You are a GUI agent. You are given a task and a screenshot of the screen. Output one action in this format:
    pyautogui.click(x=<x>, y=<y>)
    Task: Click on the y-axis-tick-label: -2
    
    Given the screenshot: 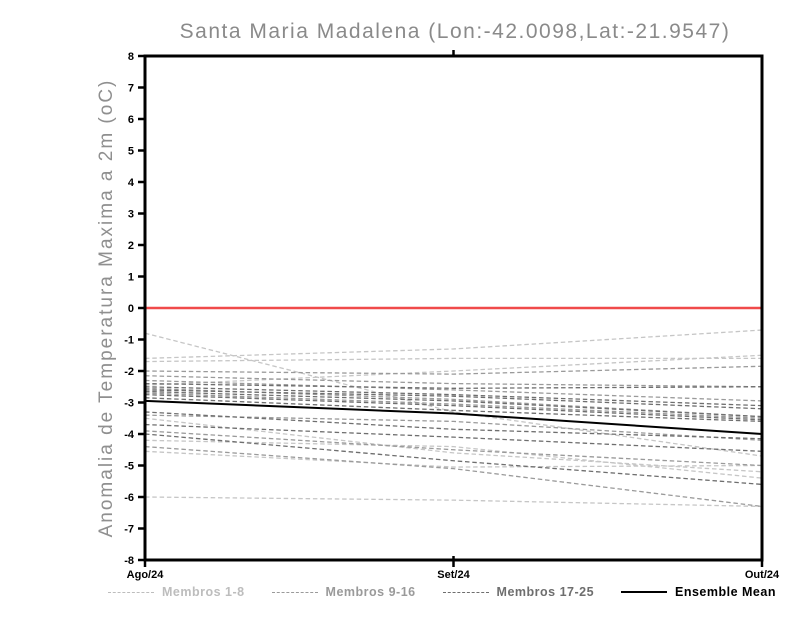 What is the action you would take?
    pyautogui.click(x=129, y=372)
    